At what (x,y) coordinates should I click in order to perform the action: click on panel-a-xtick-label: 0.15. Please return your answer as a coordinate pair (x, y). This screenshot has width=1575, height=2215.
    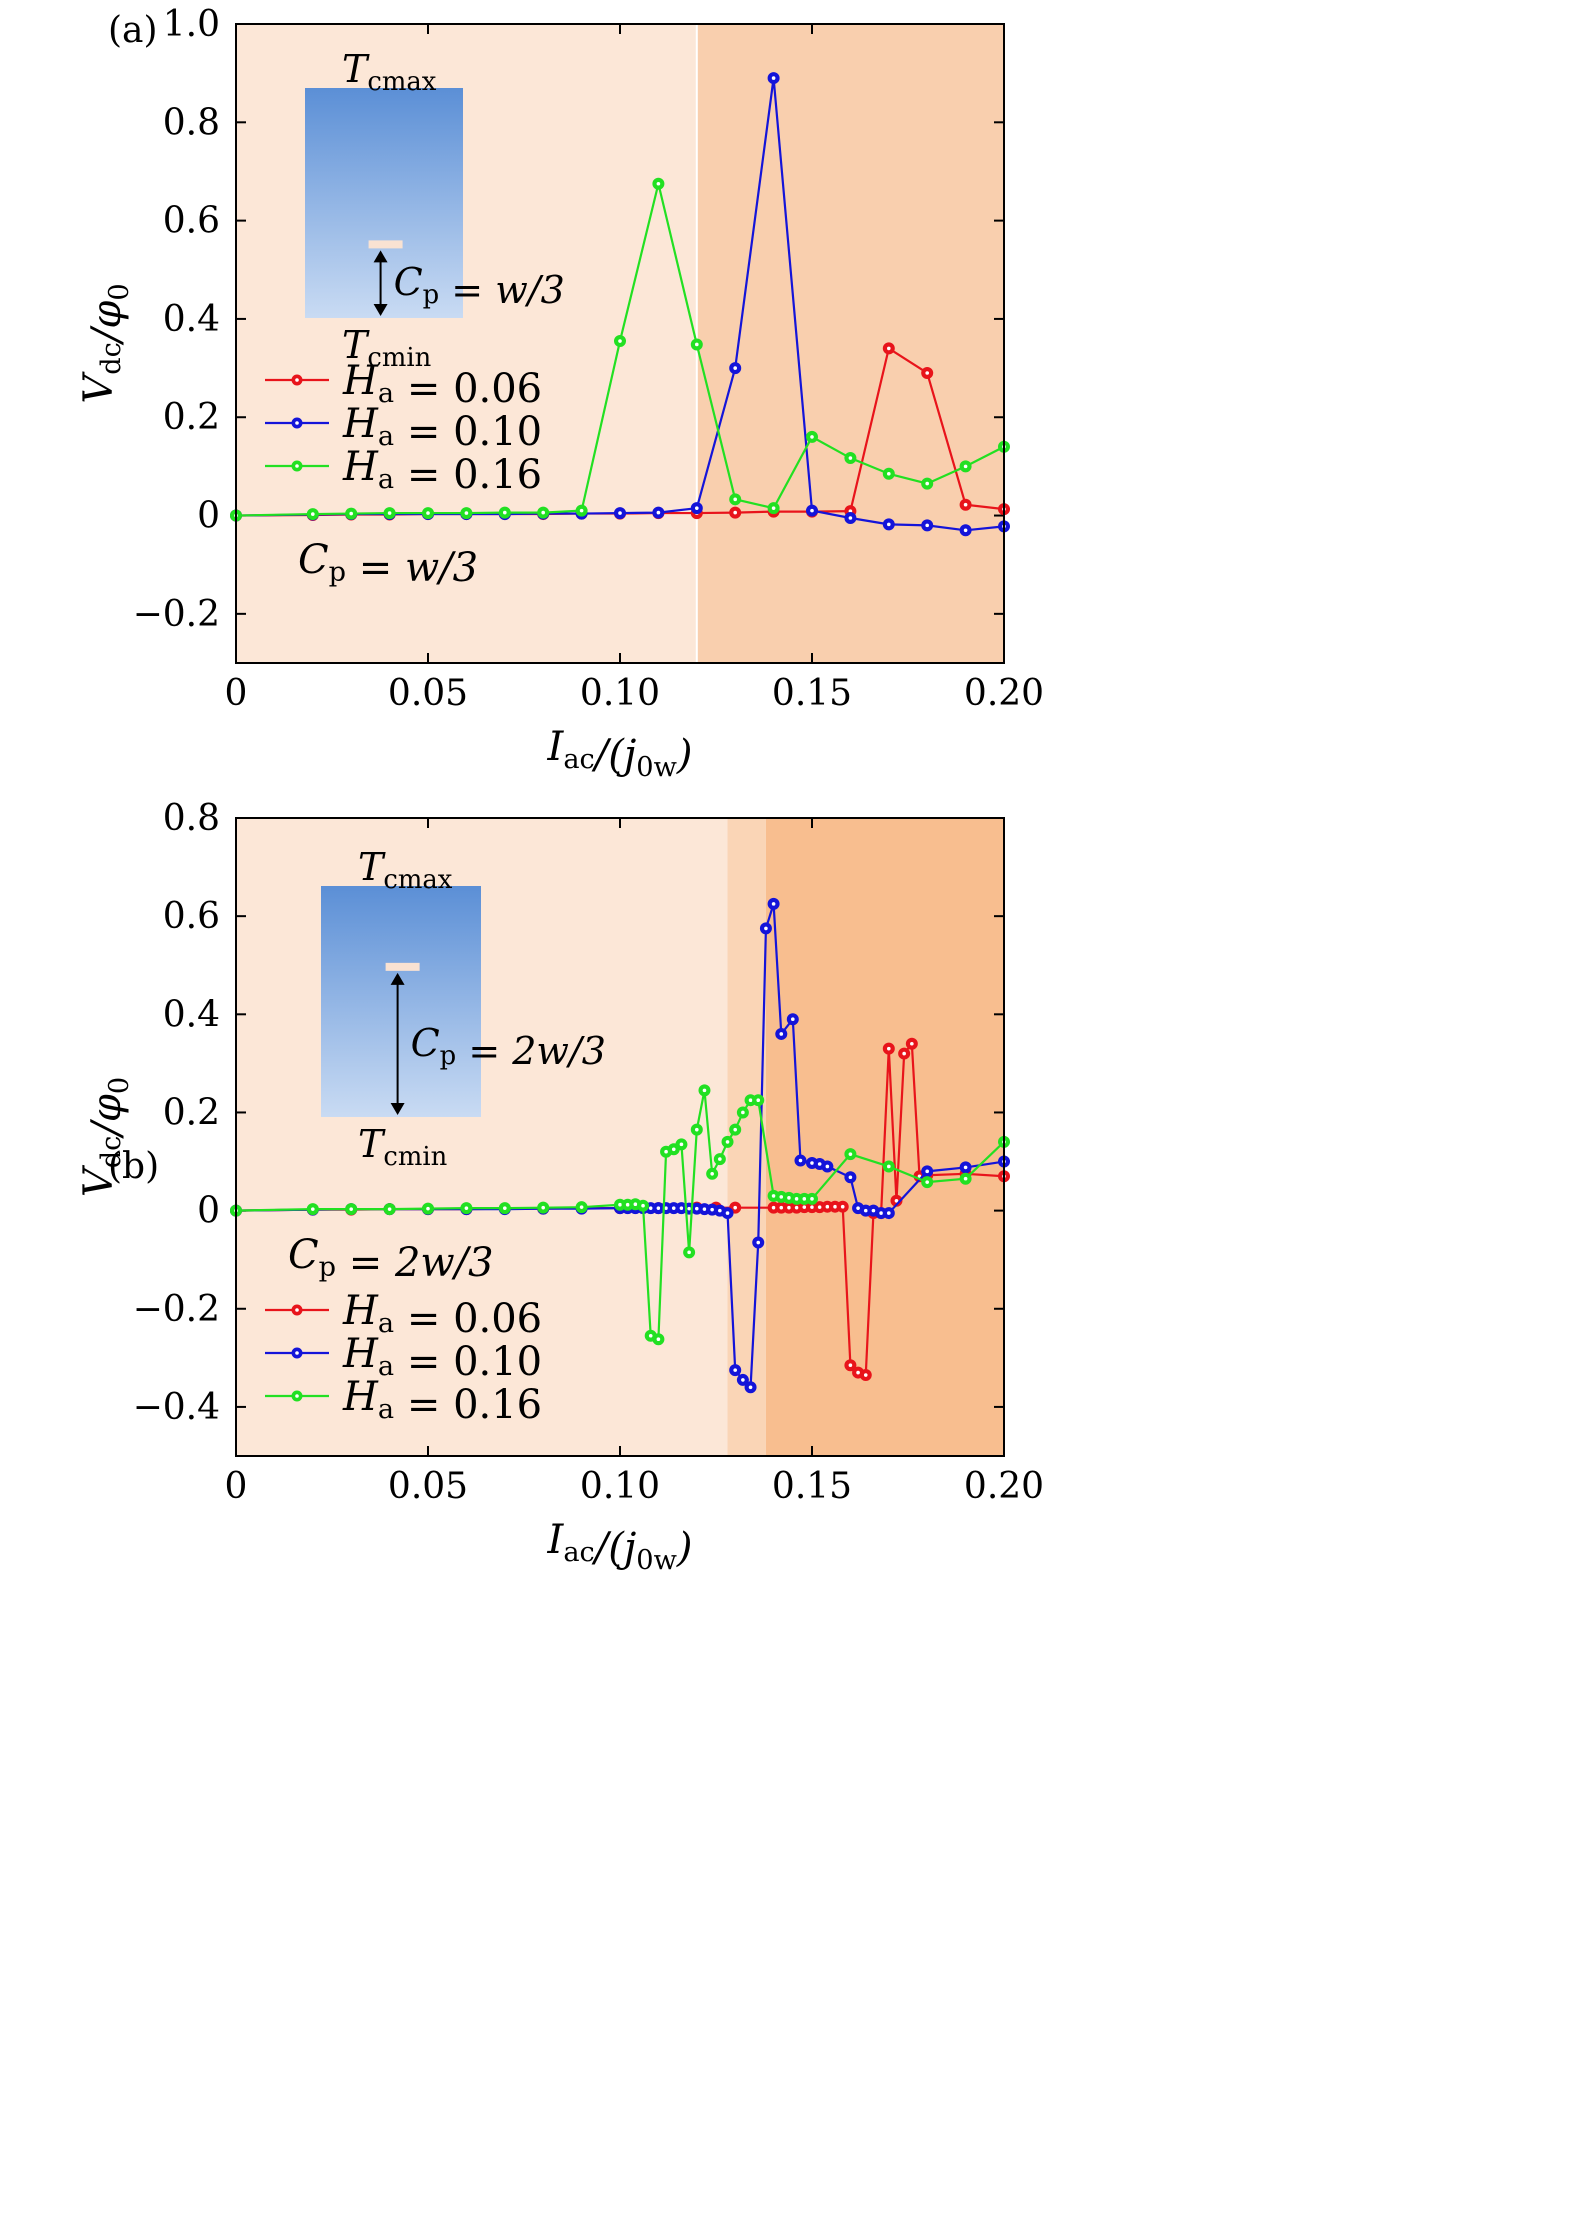
    Looking at the image, I should click on (812, 693).